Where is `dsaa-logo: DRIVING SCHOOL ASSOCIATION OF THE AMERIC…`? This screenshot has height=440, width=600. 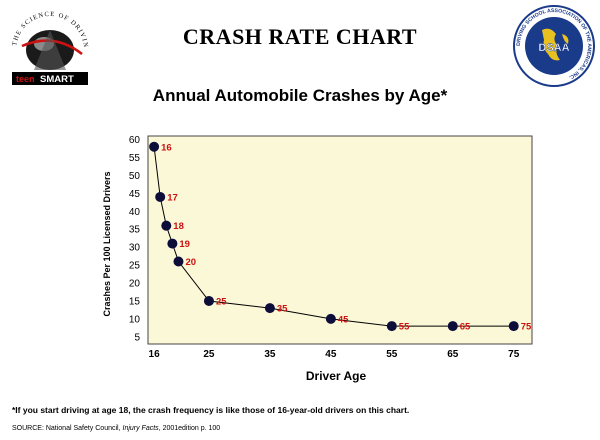 dsaa-logo: DRIVING SCHOOL ASSOCIATION OF THE AMERIC… is located at coordinates (554, 46).